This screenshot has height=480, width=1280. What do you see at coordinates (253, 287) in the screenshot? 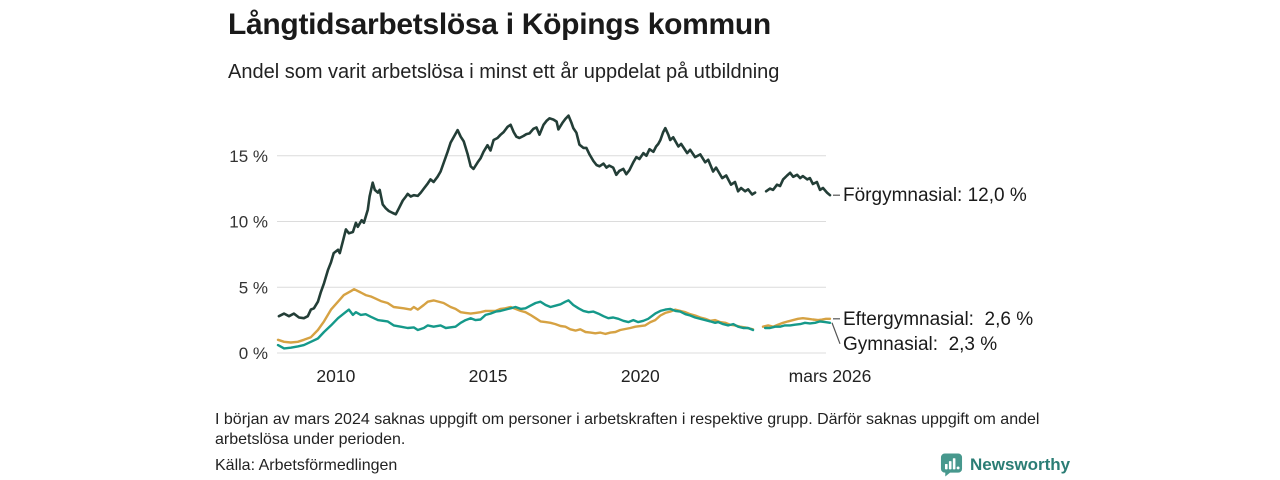
I see `y-tick-label: 5 %` at bounding box center [253, 287].